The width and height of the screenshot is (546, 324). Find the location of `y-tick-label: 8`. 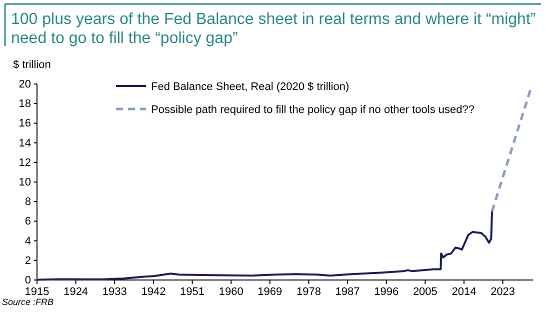

y-tick-label: 8 is located at coordinates (27, 202).